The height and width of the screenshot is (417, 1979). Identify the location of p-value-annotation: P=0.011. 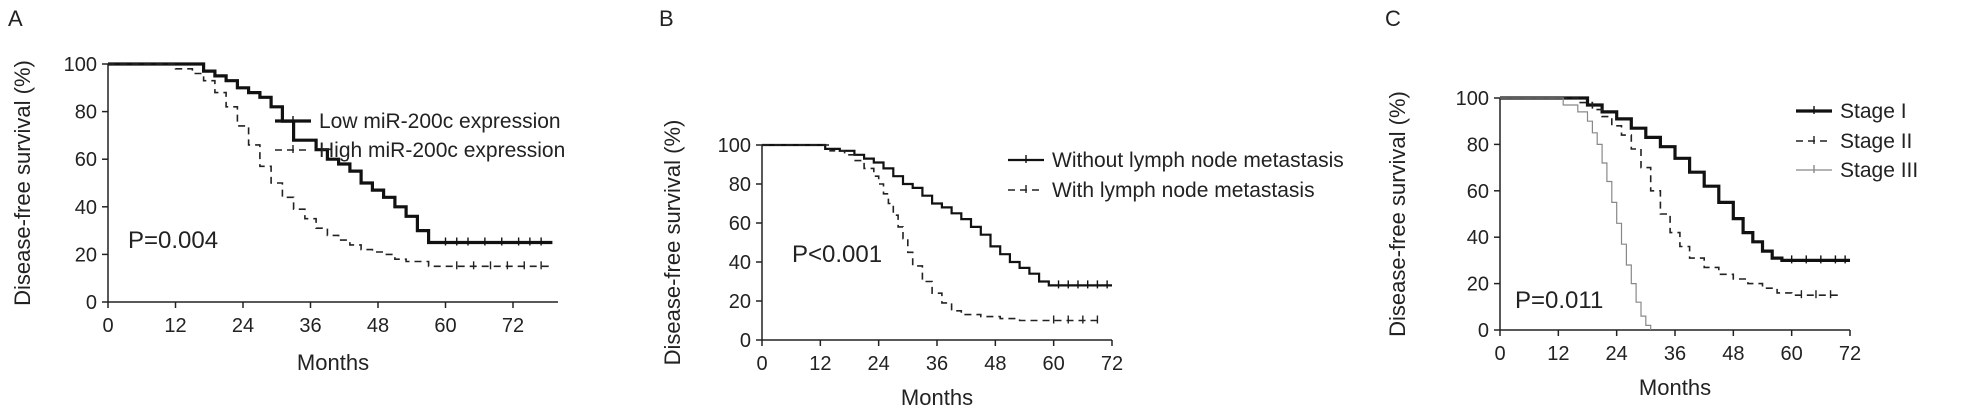
(1559, 300).